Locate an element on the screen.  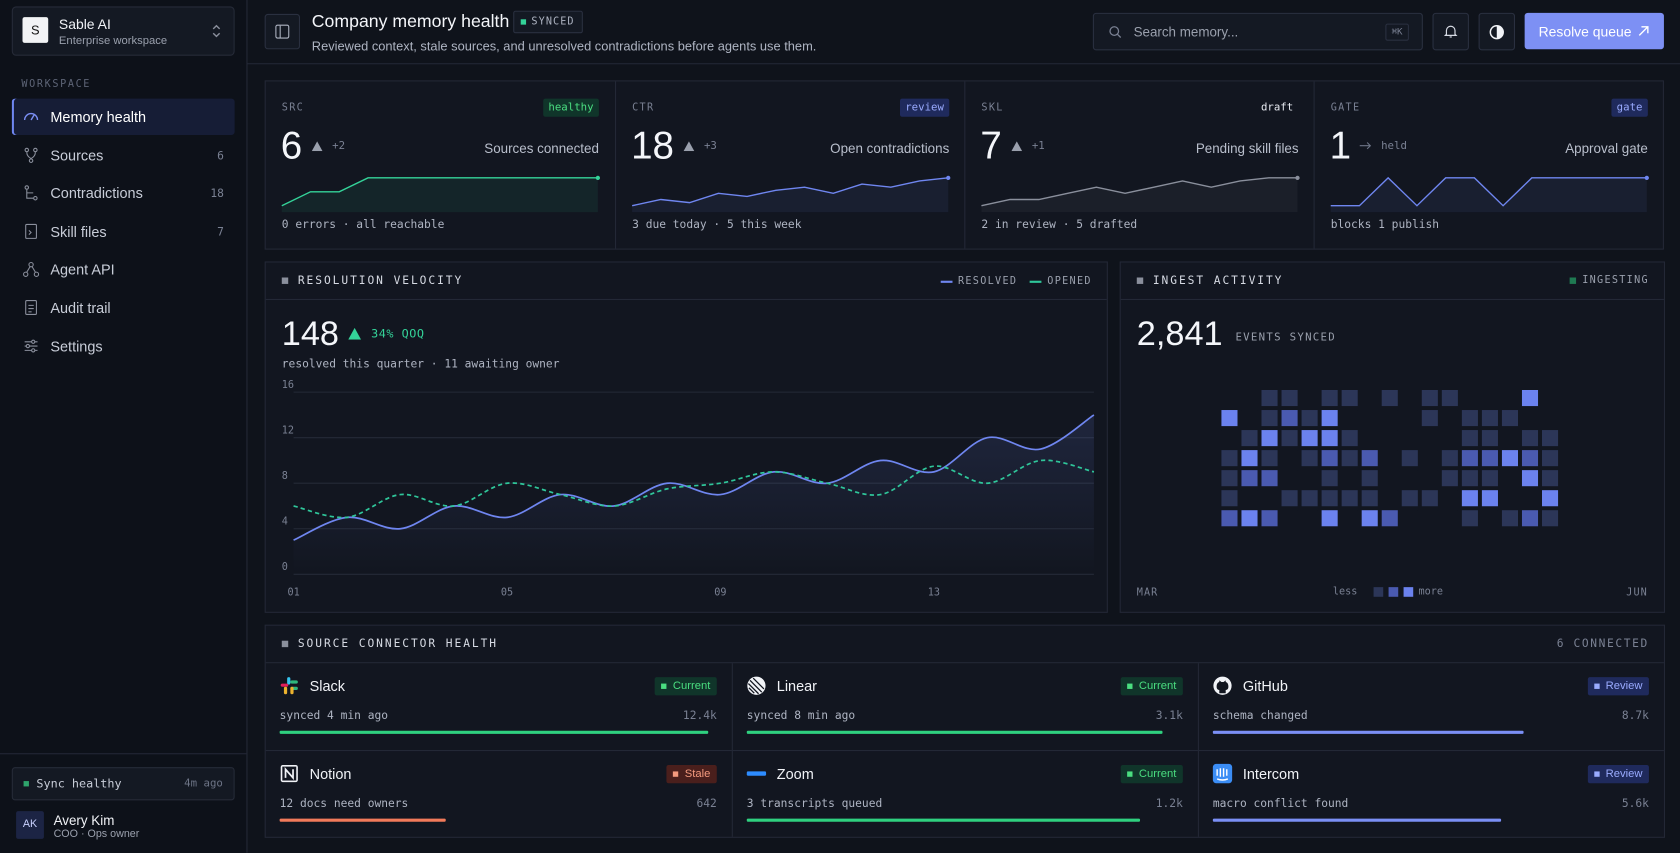
connector-name: Slack is located at coordinates (327, 686).